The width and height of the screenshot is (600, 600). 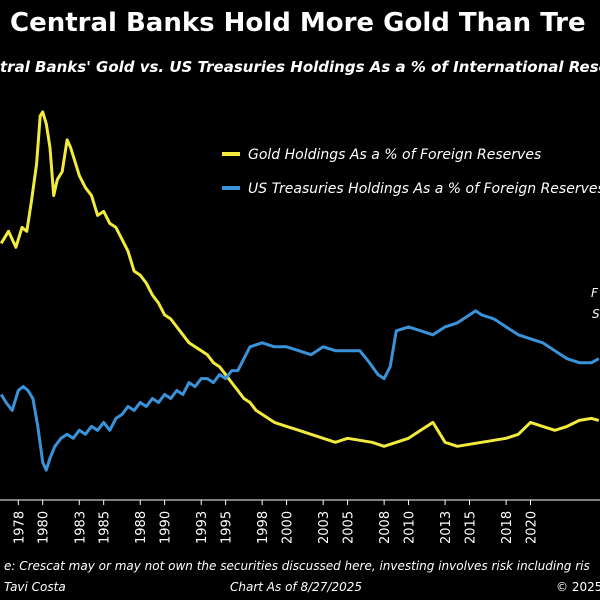 I want to click on chart-title: Central Banks Hold More Gold Than Tre, so click(x=298, y=23).